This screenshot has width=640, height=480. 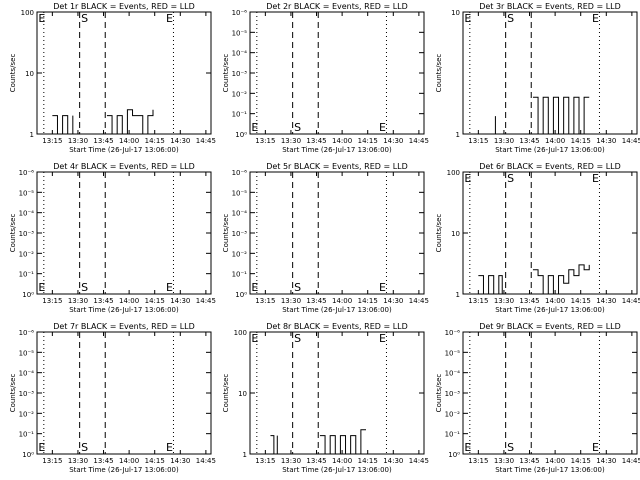 What do you see at coordinates (453, 414) in the screenshot?
I see `y-tick-label: 10⁻²` at bounding box center [453, 414].